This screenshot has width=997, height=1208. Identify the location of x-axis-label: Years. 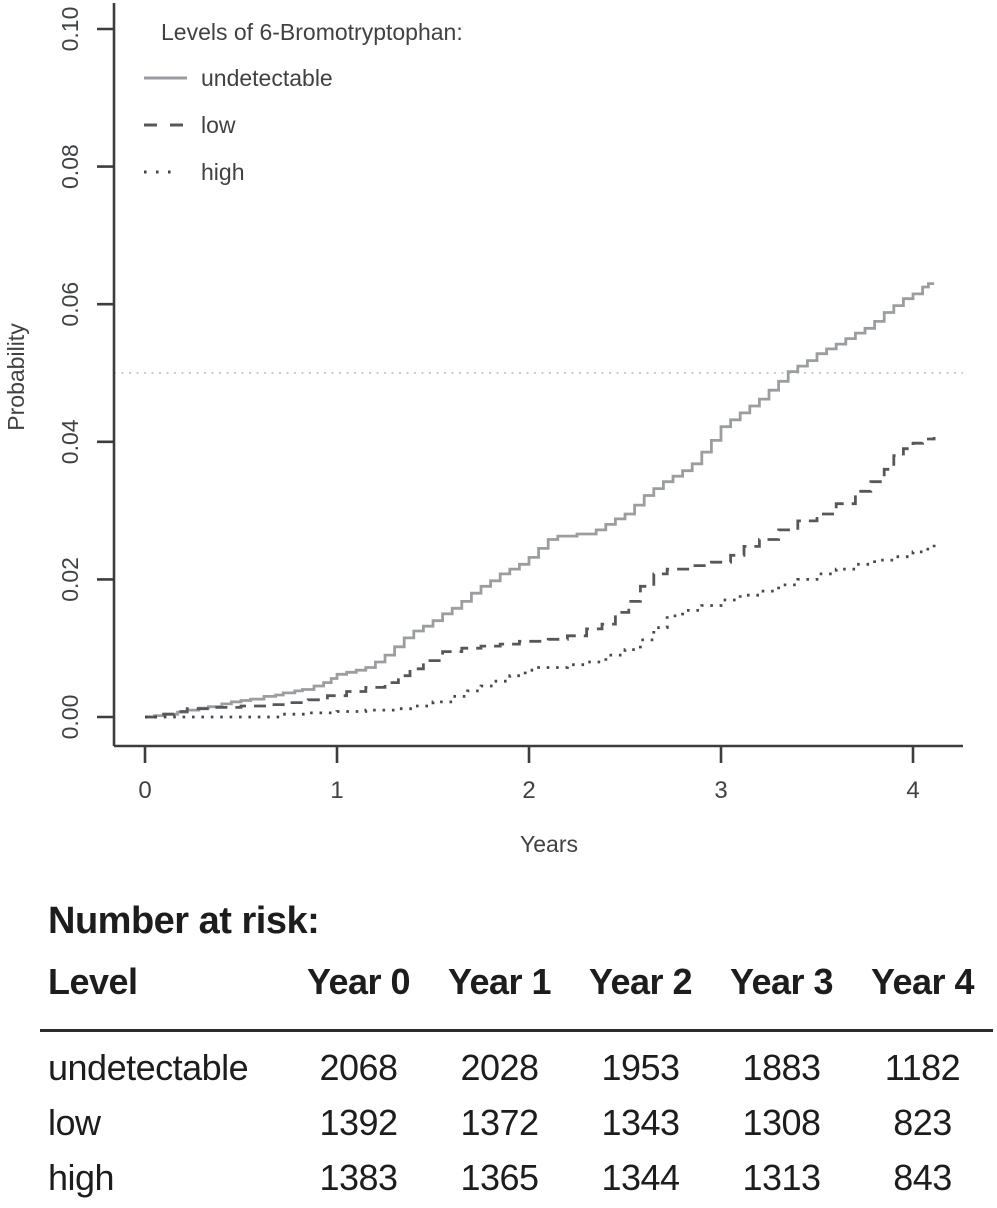
(549, 844).